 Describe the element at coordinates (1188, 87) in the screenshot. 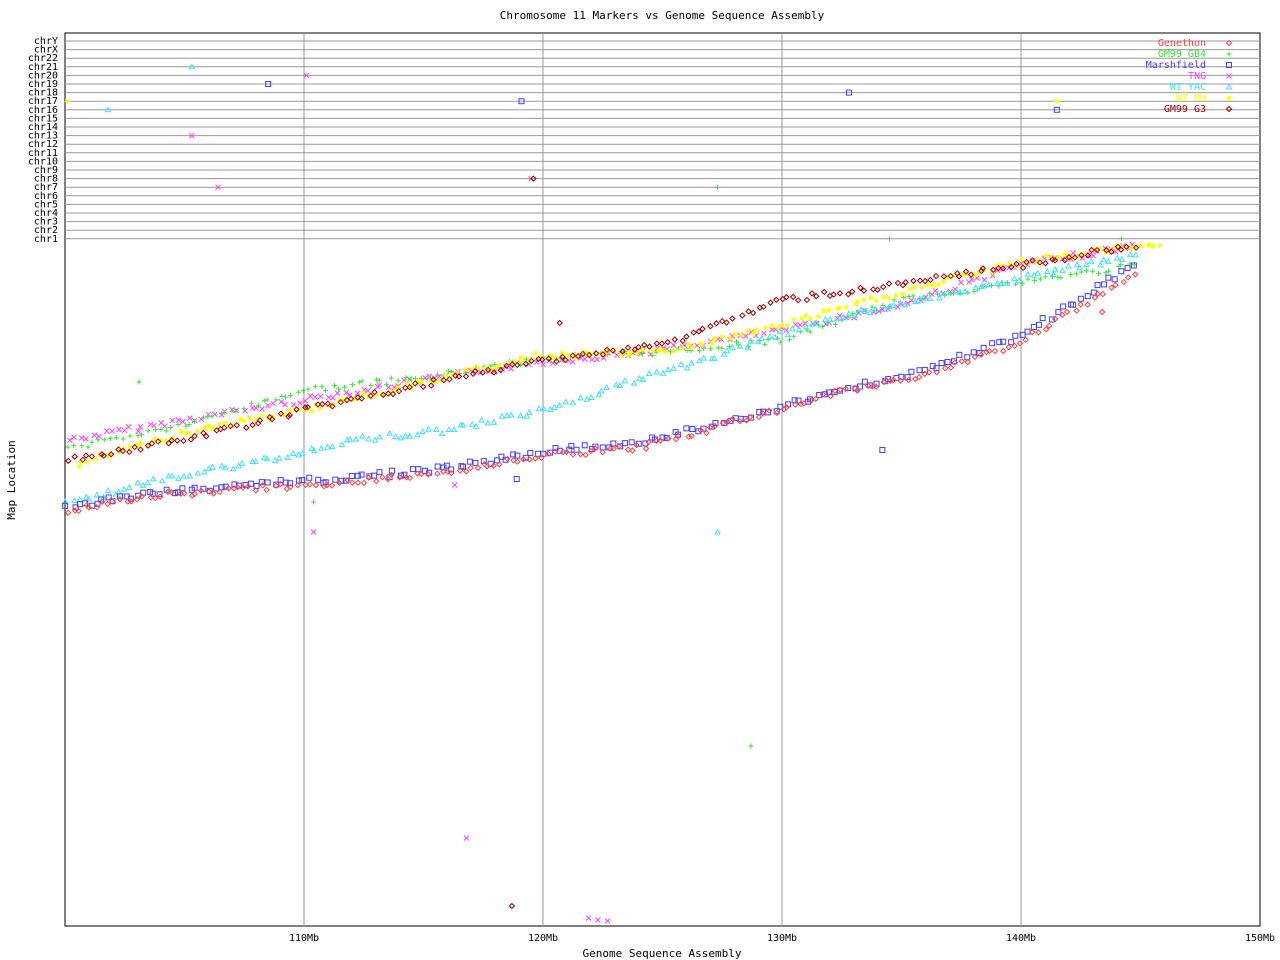

I see `legend-label: WI YAC` at that location.